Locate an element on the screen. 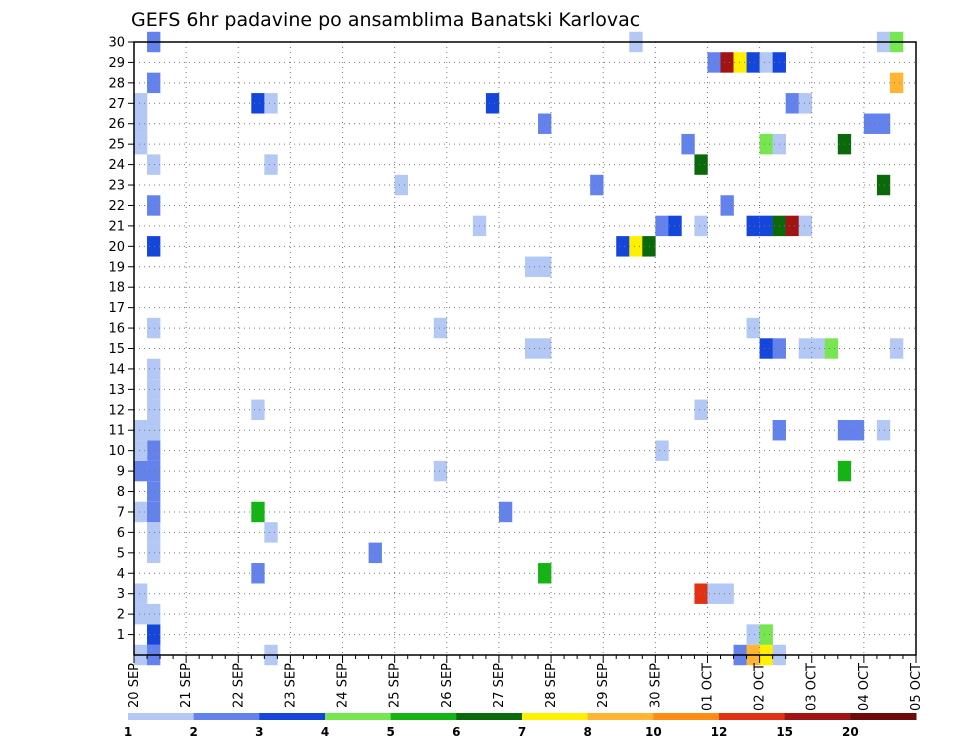 The image size is (960, 742). colorbar: 1 2 3 4 5 6 7 8 10 12 15 20 is located at coordinates (520, 726).